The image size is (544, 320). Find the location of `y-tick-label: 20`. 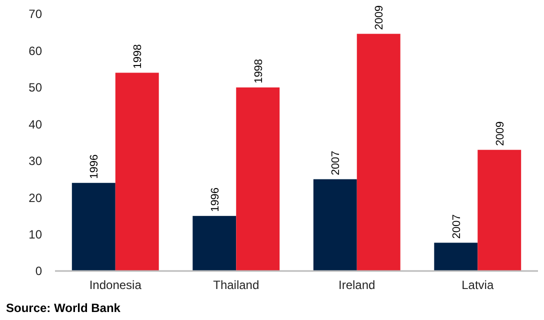

y-tick-label: 20 is located at coordinates (35, 197).